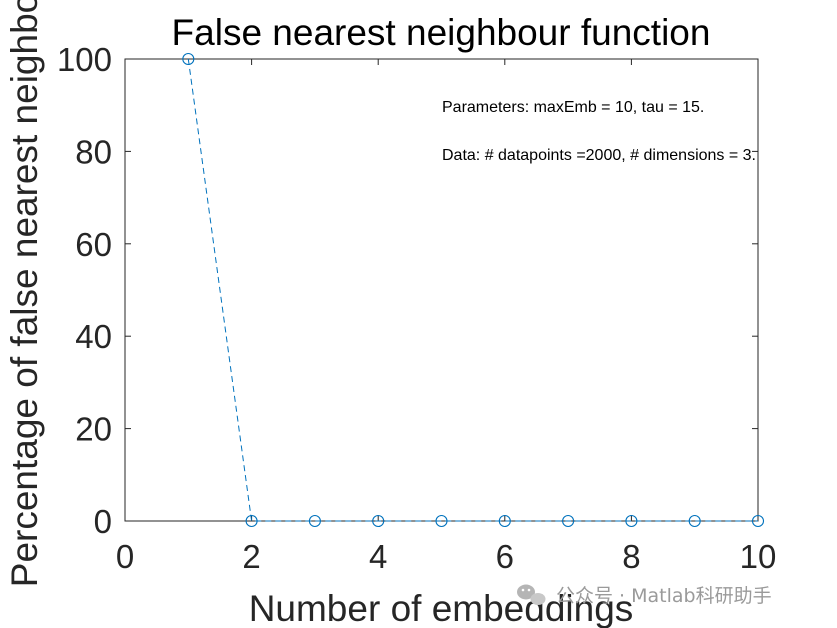  I want to click on y-tick-label: 60, so click(93, 244).